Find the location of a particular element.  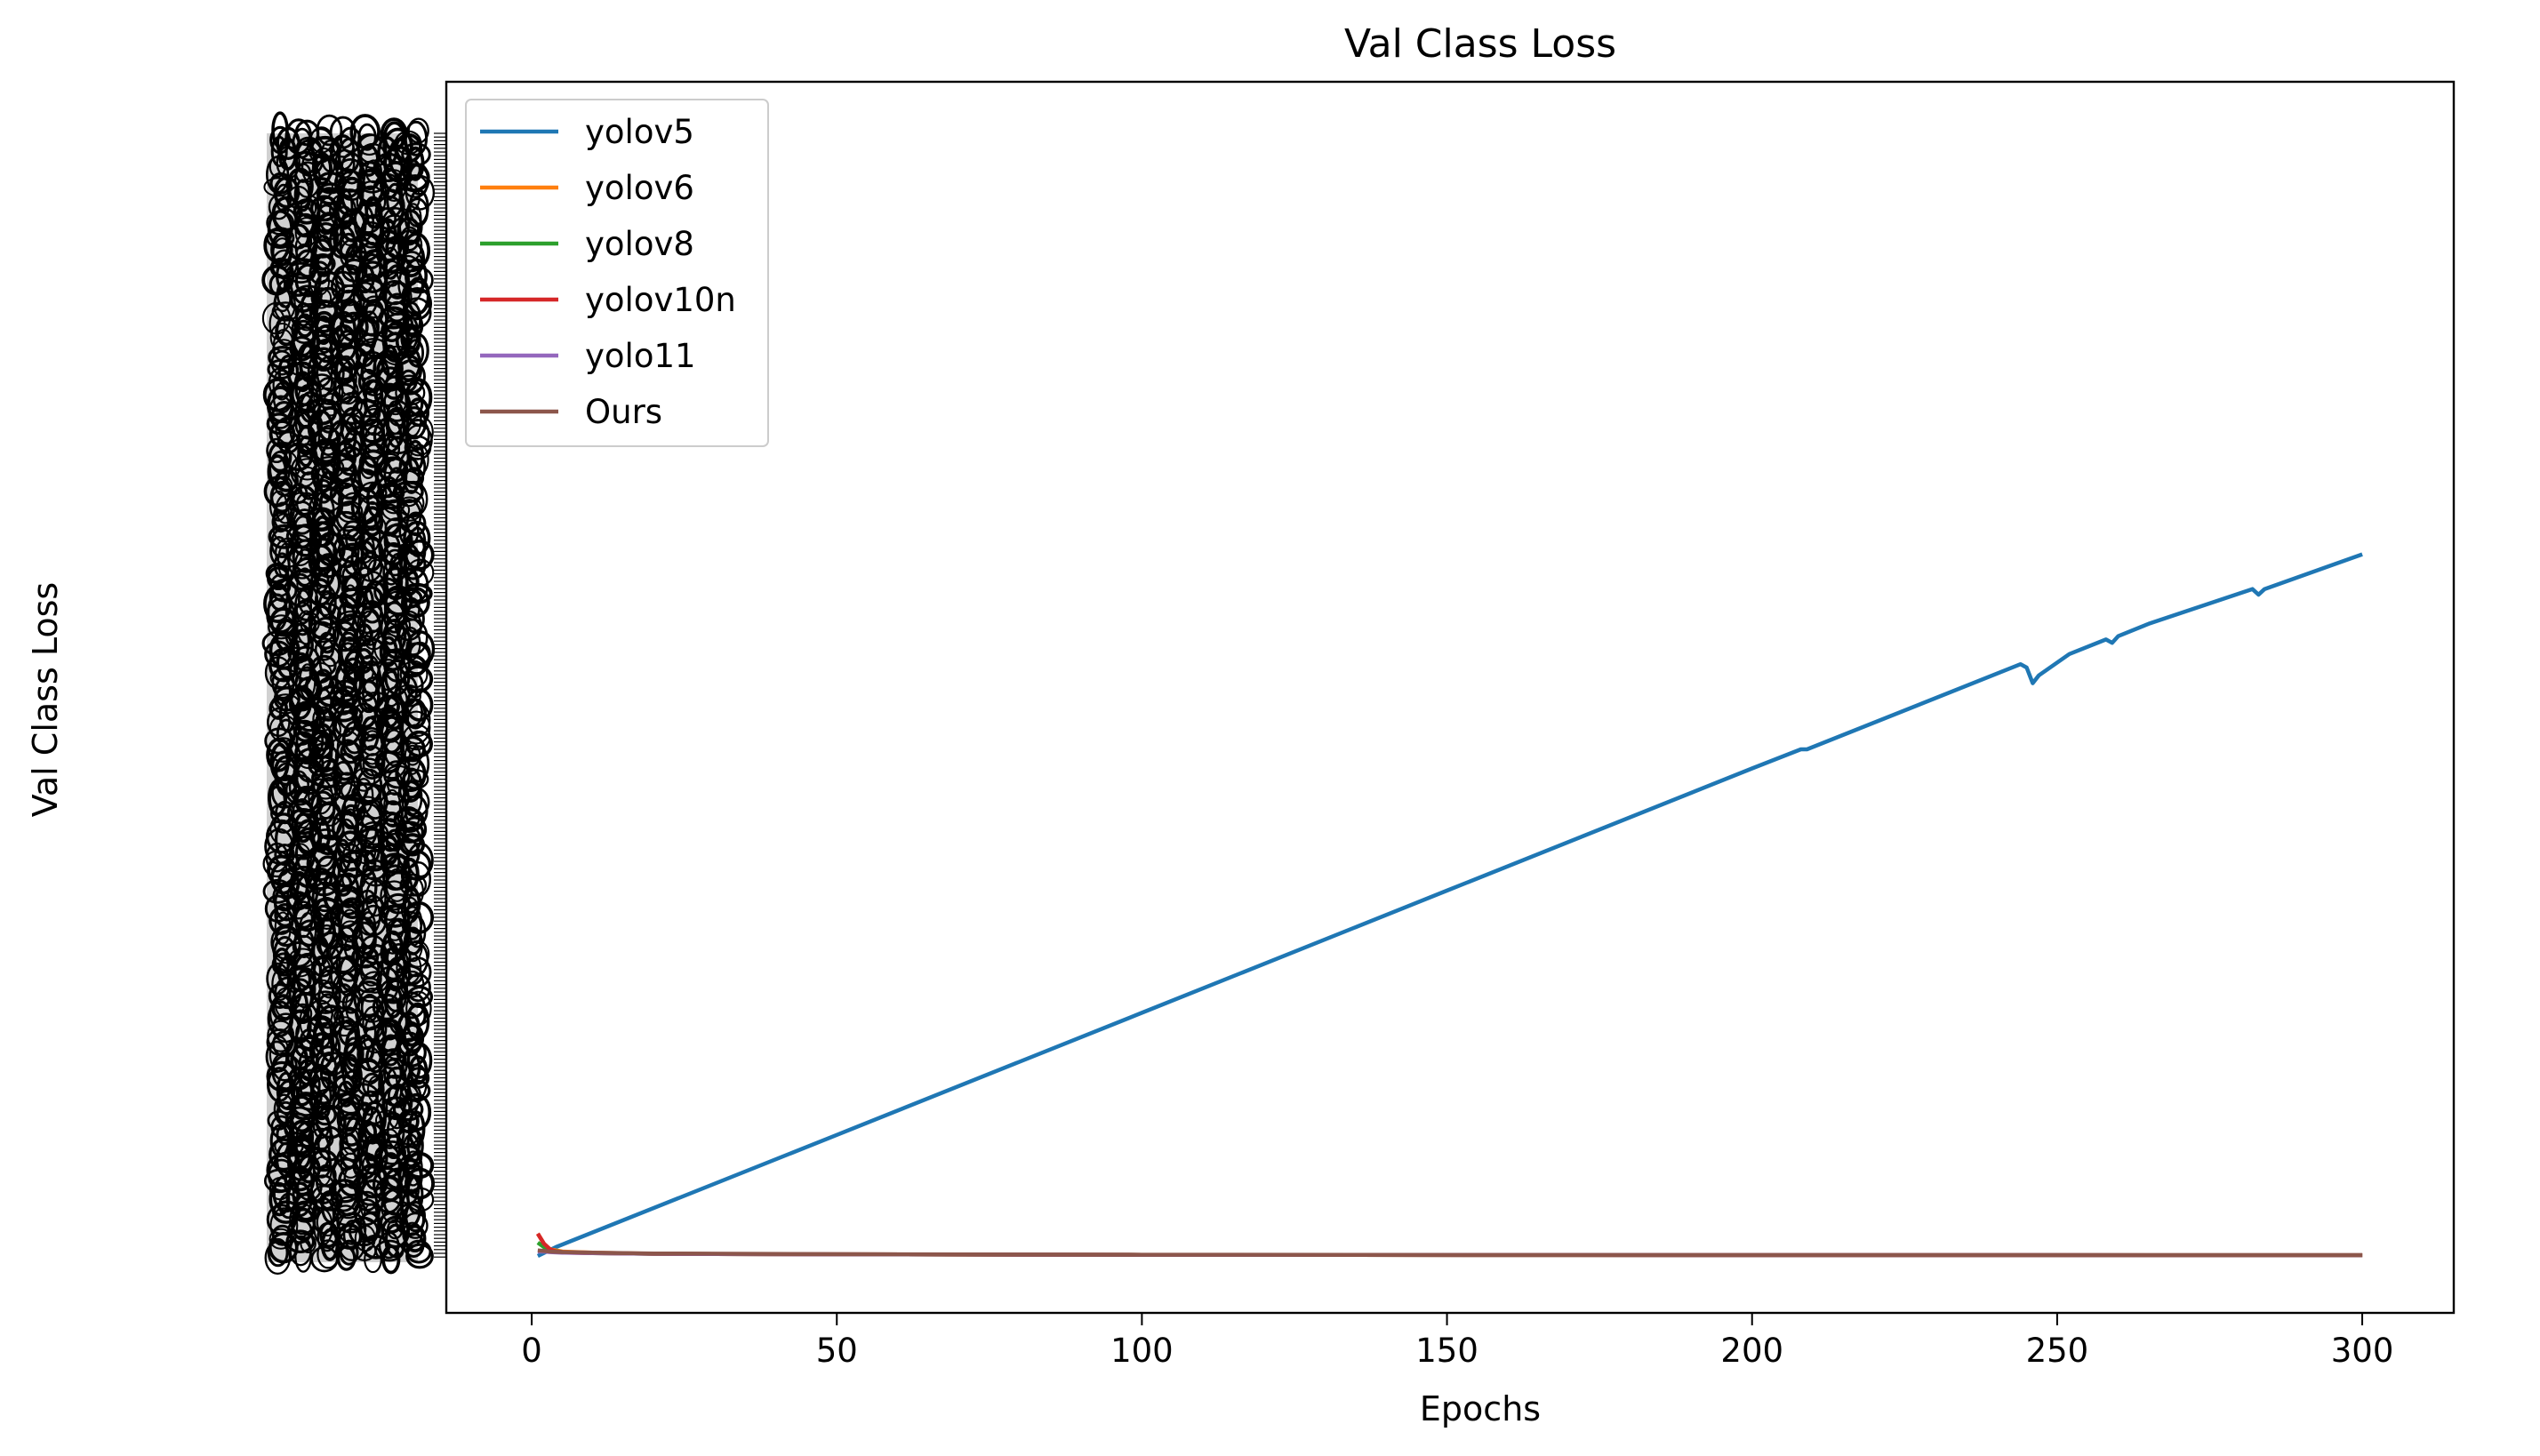

legend-label: yolov5 is located at coordinates (639, 132).